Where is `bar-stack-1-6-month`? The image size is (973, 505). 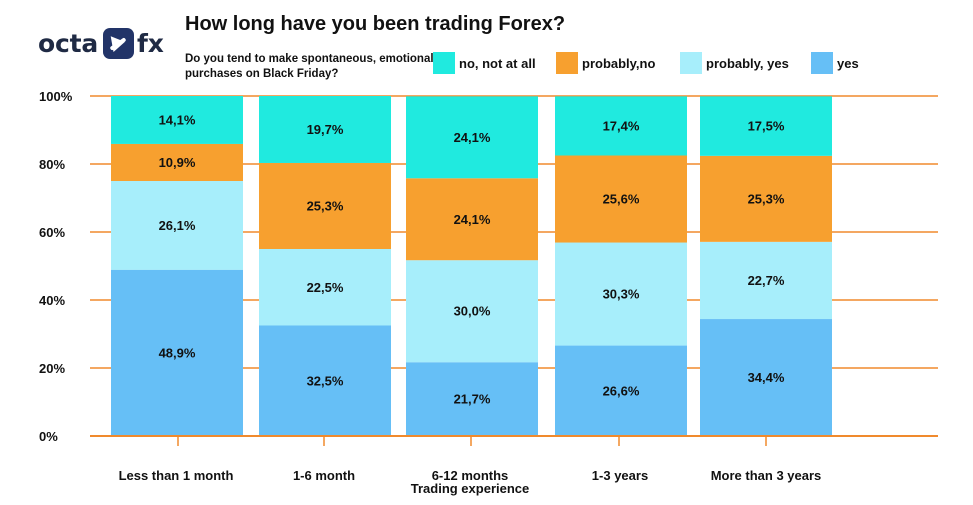 bar-stack-1-6-month is located at coordinates (325, 266).